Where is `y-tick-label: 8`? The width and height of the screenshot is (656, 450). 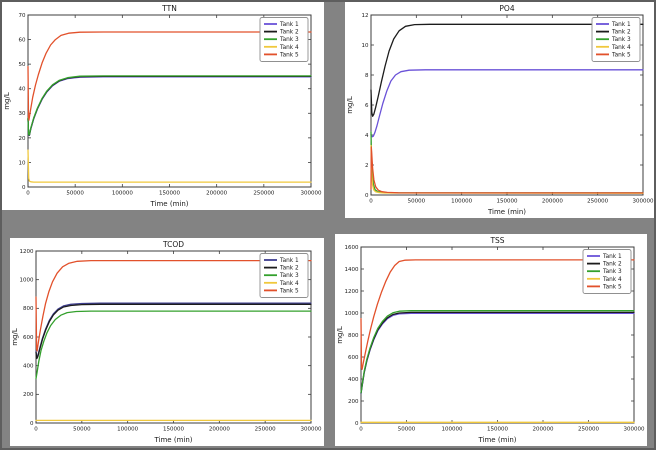 y-tick-label: 8 is located at coordinates (367, 76).